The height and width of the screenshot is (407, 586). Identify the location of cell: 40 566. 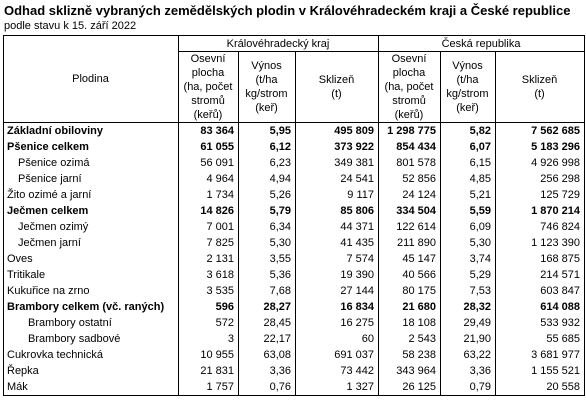
(409, 275).